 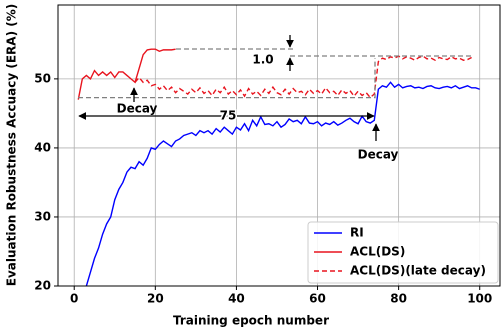 I want to click on legend-label: ACL(DS)(late decay), so click(x=418, y=271).